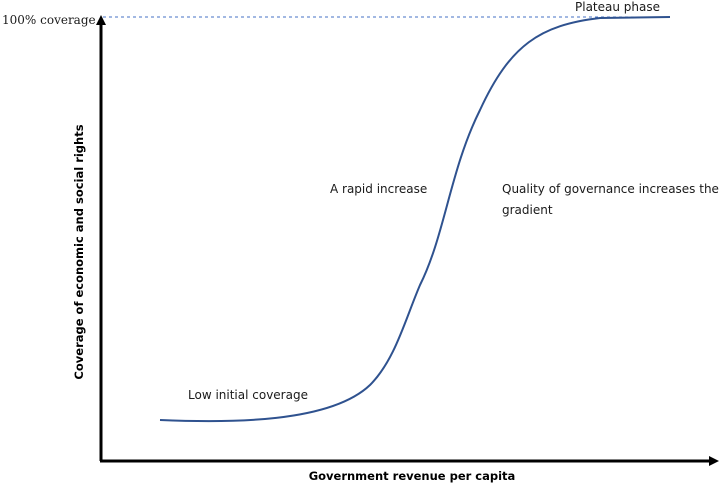 The height and width of the screenshot is (484, 721). I want to click on x-axis-title: Government revenue per capita, so click(412, 476).